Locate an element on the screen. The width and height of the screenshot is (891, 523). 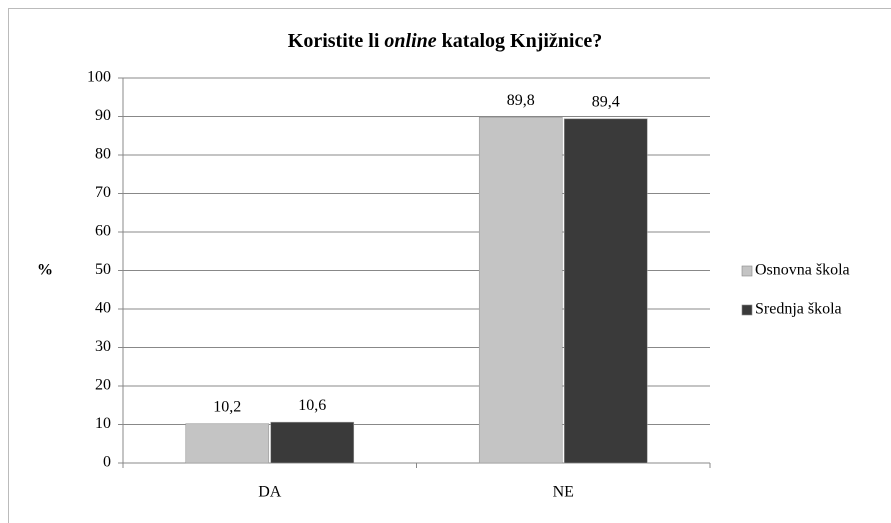
y-tick-label: 100 is located at coordinates (99, 77).